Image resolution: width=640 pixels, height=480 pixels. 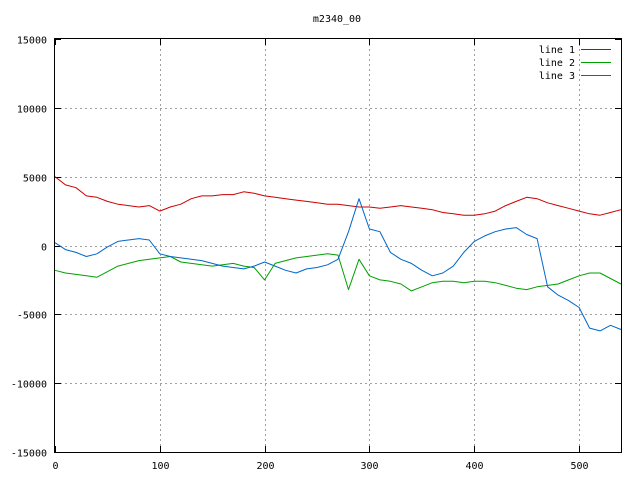 What do you see at coordinates (160, 466) in the screenshot?
I see `x-tick-label: 100` at bounding box center [160, 466].